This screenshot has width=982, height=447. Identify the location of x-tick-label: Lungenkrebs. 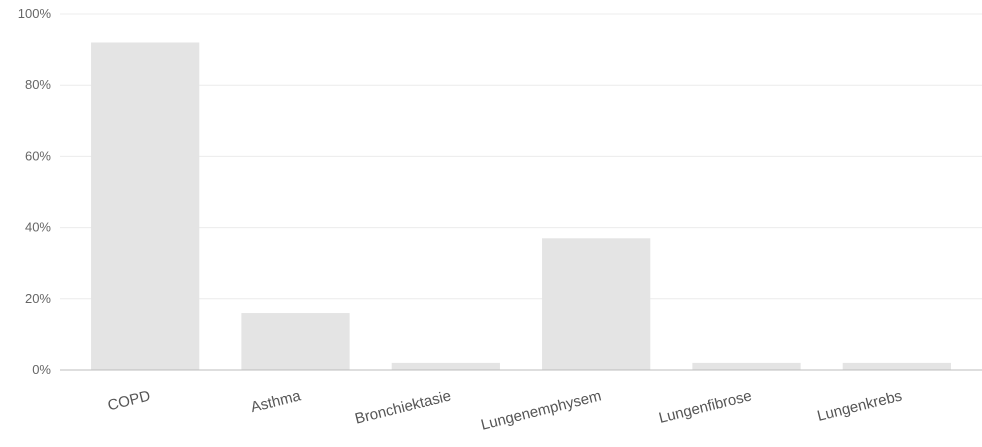
(860, 405).